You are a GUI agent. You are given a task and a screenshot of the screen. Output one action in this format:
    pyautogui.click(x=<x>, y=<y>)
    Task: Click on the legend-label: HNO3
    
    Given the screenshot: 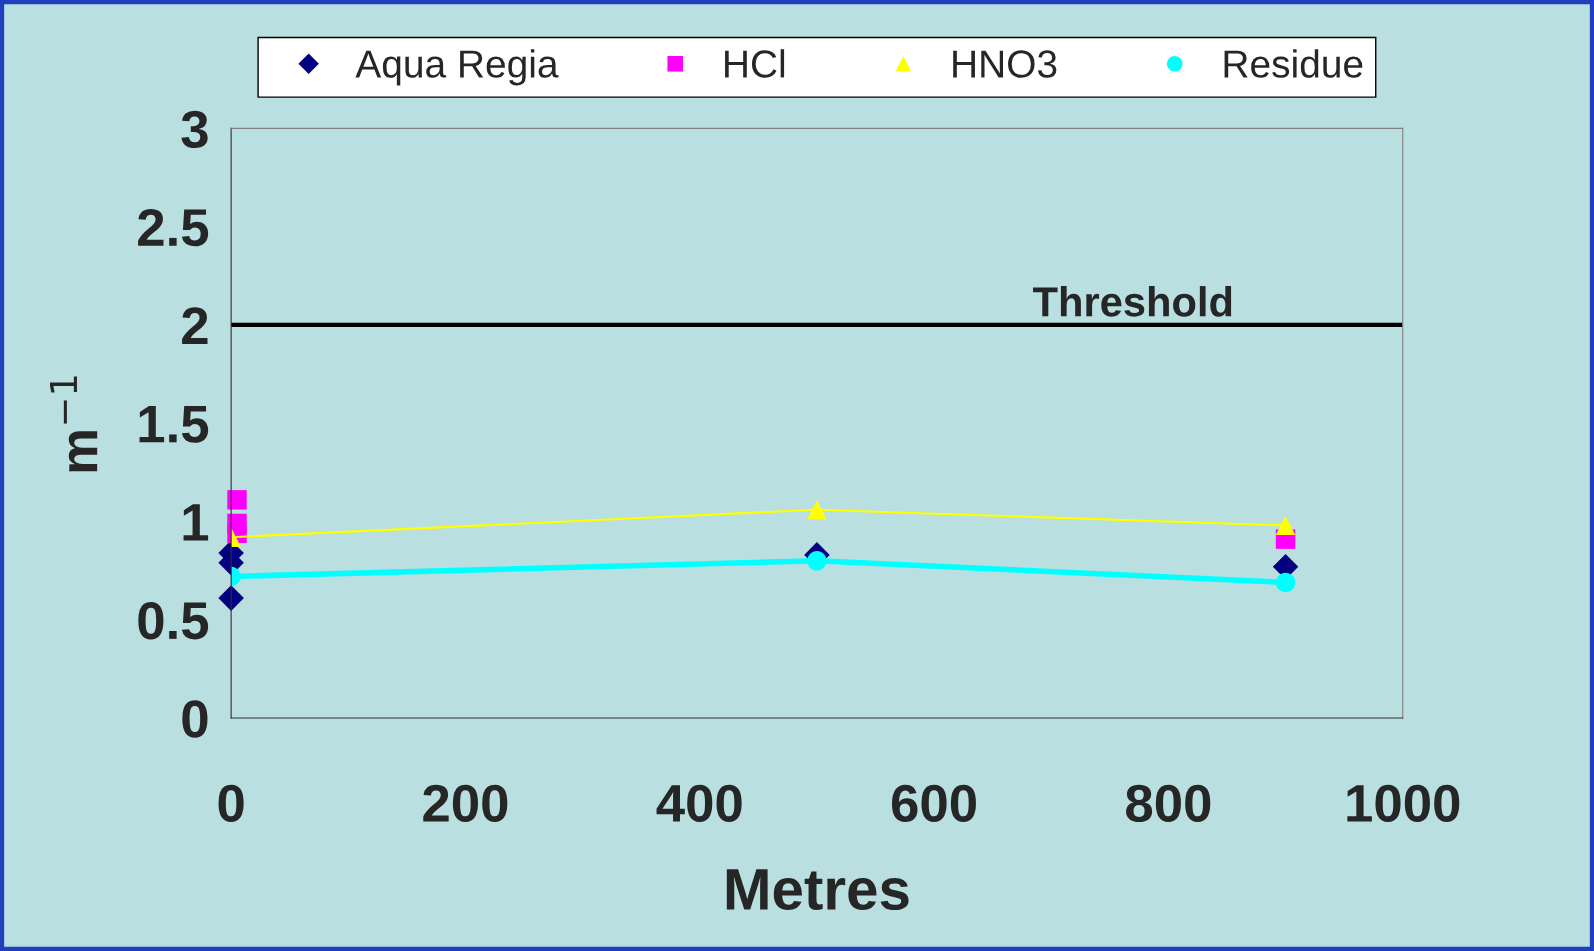 What is the action you would take?
    pyautogui.click(x=1005, y=64)
    